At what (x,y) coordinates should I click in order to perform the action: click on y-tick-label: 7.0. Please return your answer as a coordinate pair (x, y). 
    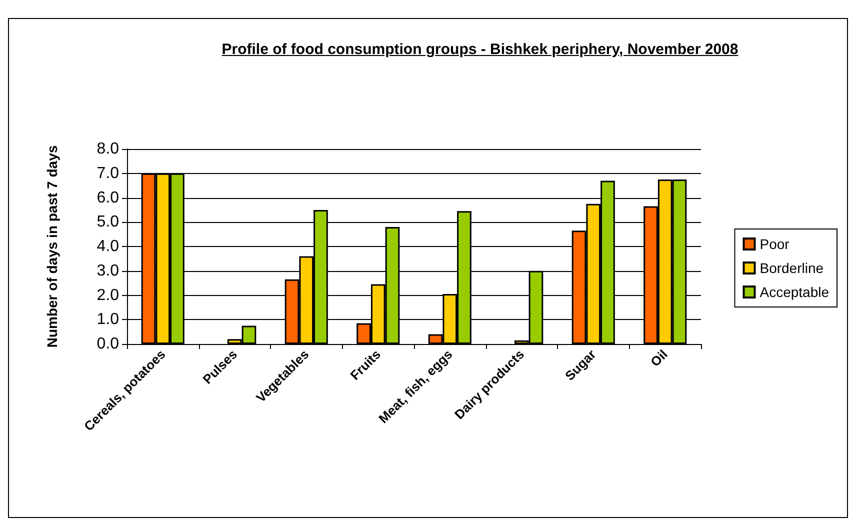
    Looking at the image, I should click on (108, 173).